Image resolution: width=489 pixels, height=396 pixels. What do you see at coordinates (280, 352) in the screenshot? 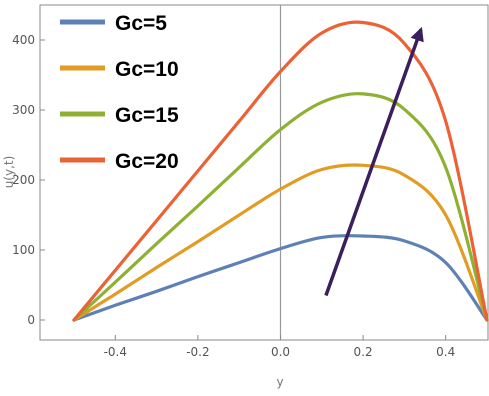
I see `x-tick-label: 0.0` at bounding box center [280, 352].